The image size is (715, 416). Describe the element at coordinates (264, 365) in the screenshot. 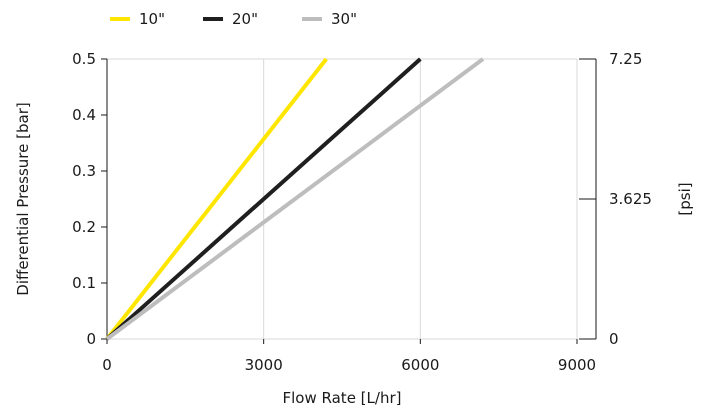

I see `x-tick-label: 3000` at that location.